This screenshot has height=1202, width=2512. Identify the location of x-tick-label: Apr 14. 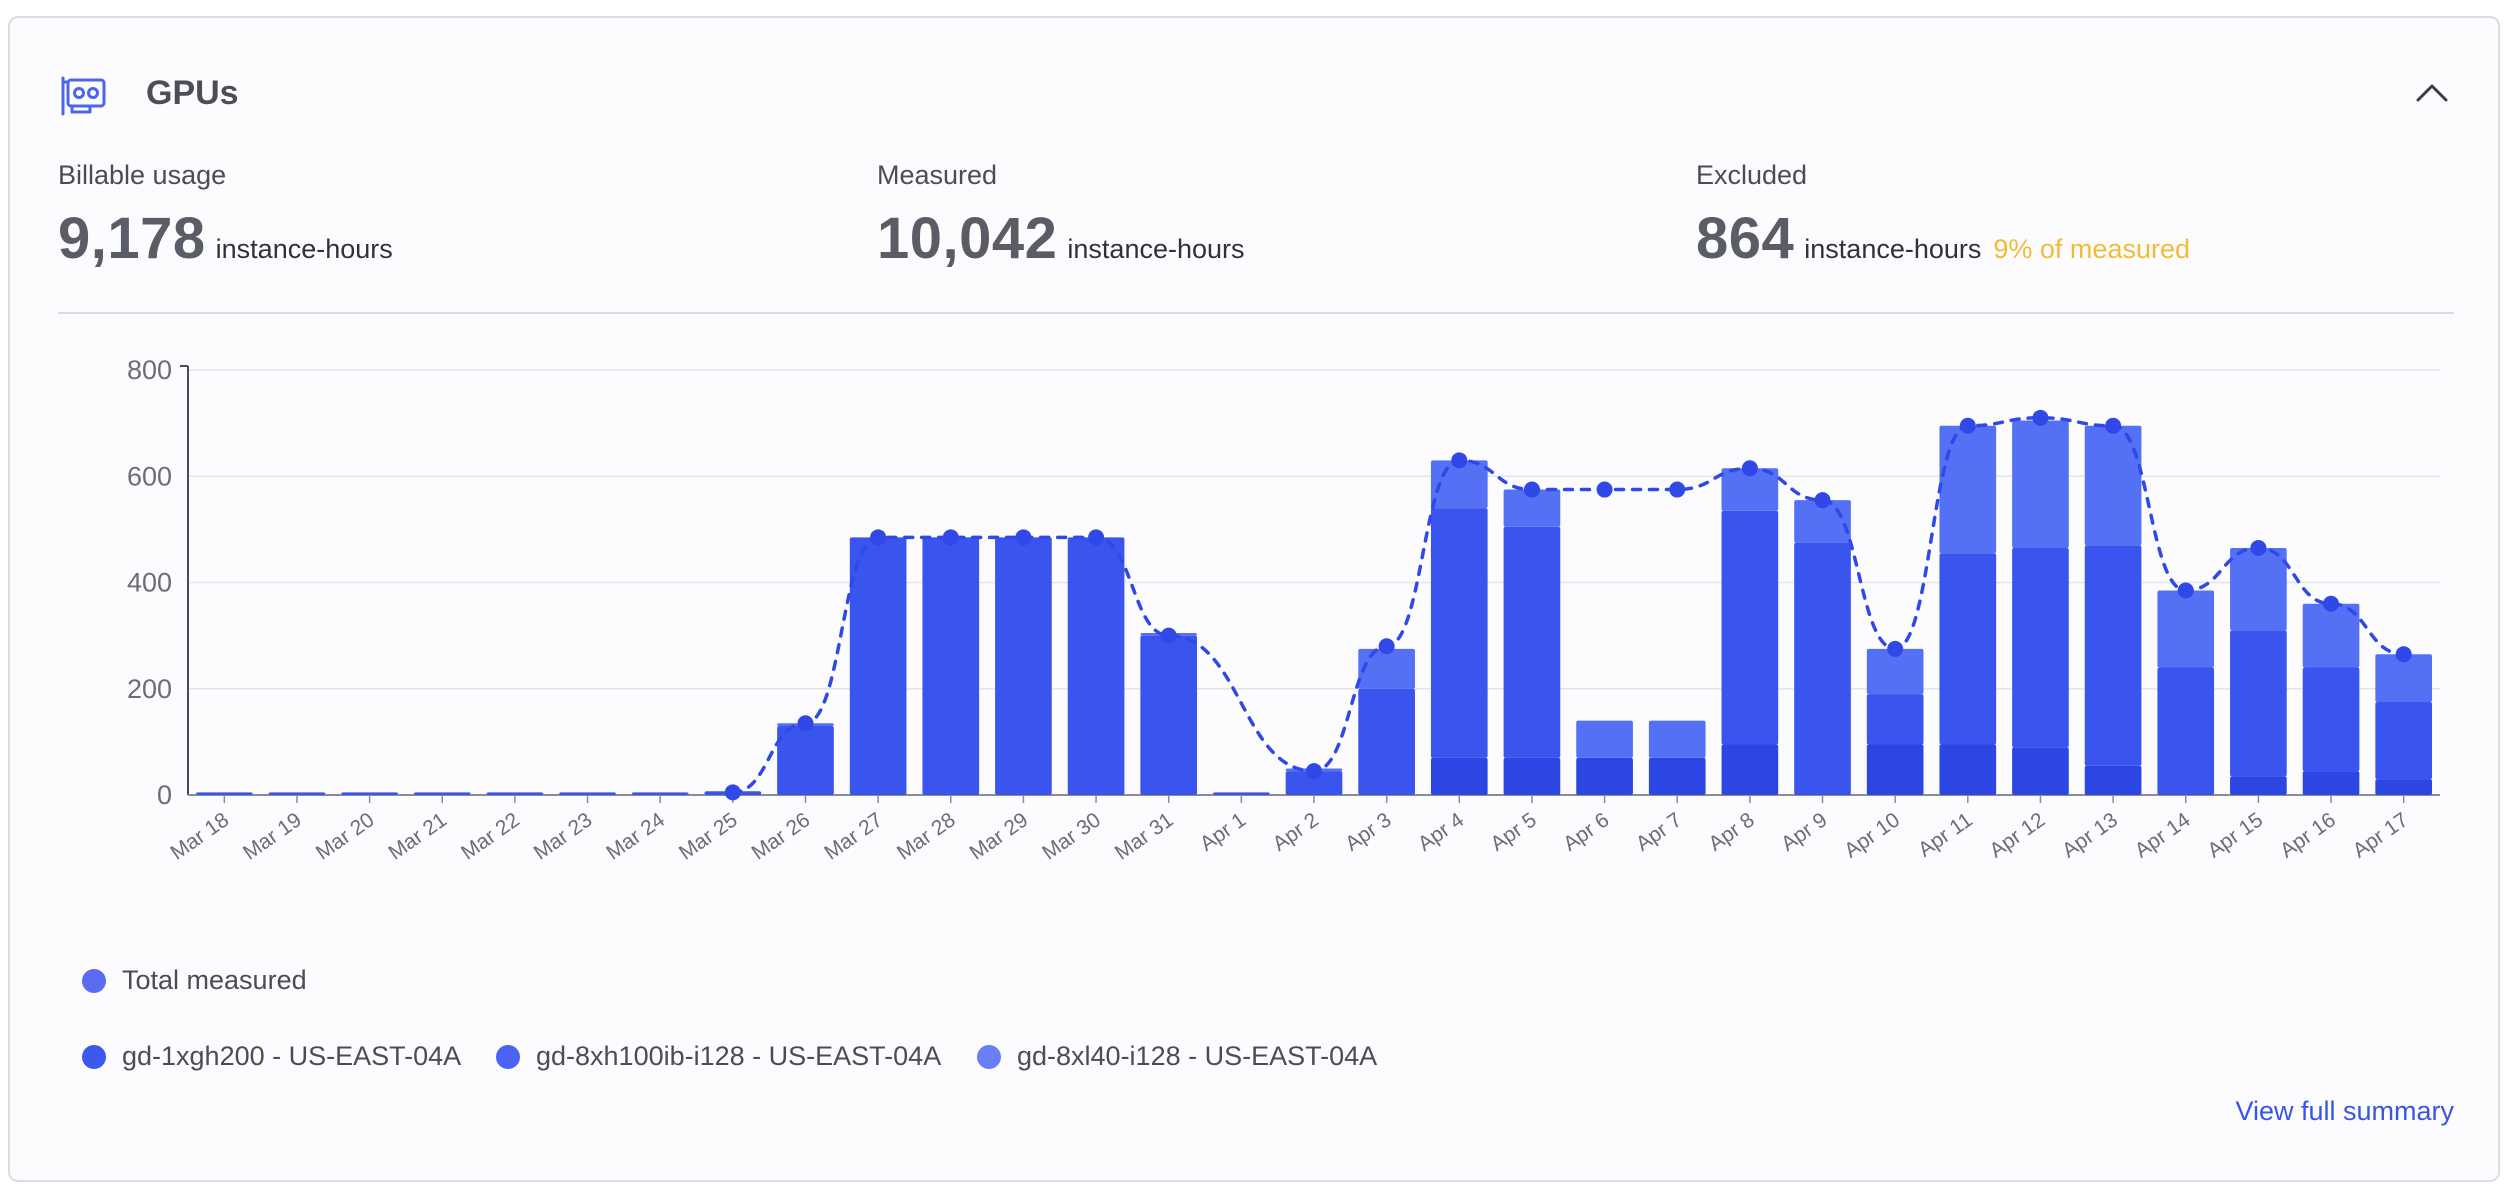
(2163, 835).